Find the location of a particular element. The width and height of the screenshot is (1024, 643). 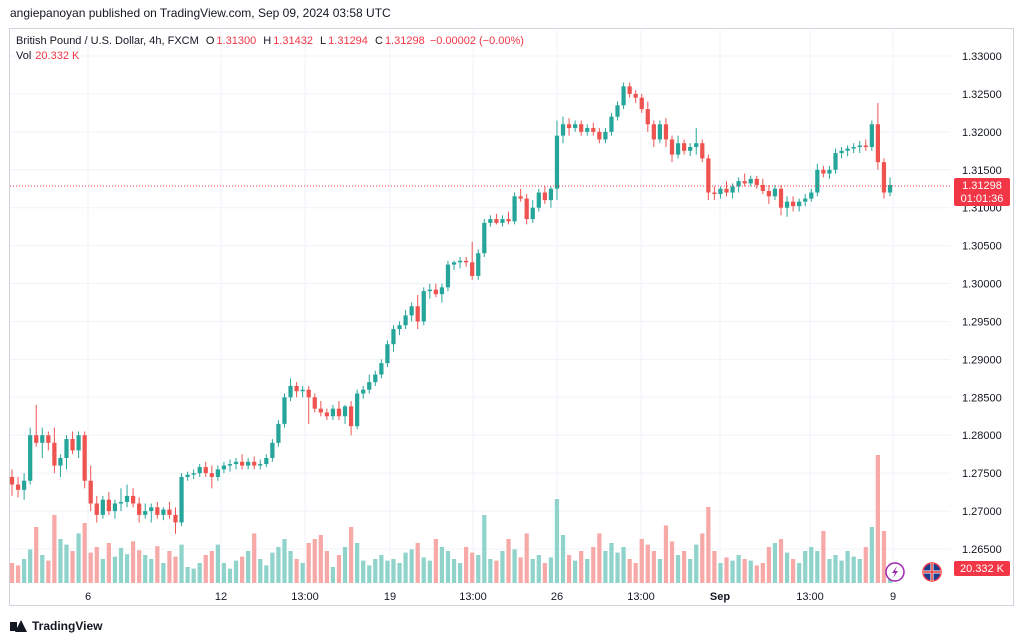

uk-flag-icon is located at coordinates (932, 572).